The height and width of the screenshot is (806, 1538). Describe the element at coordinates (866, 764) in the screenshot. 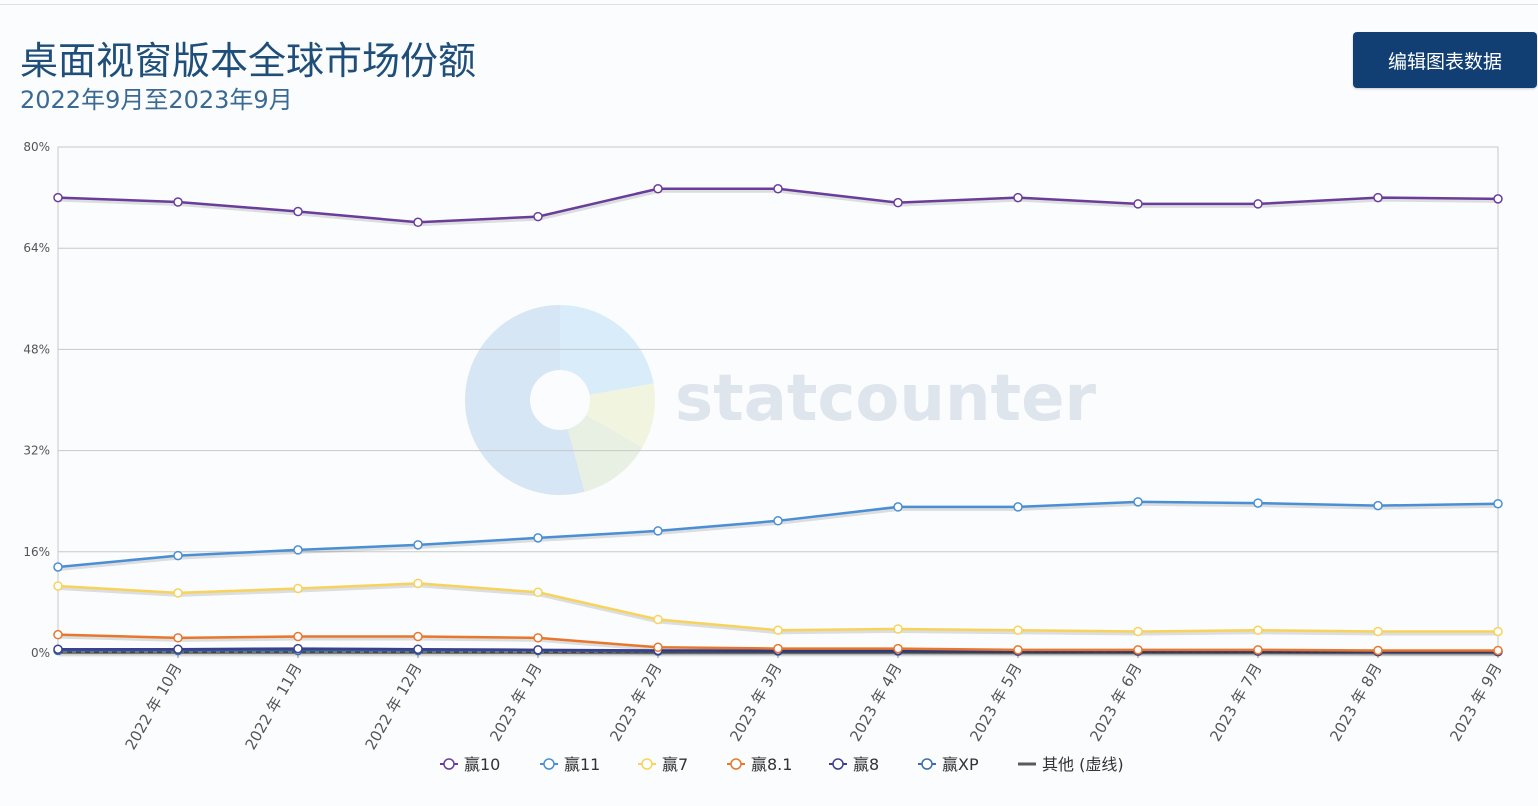

I see `legend-label: 赢8` at that location.